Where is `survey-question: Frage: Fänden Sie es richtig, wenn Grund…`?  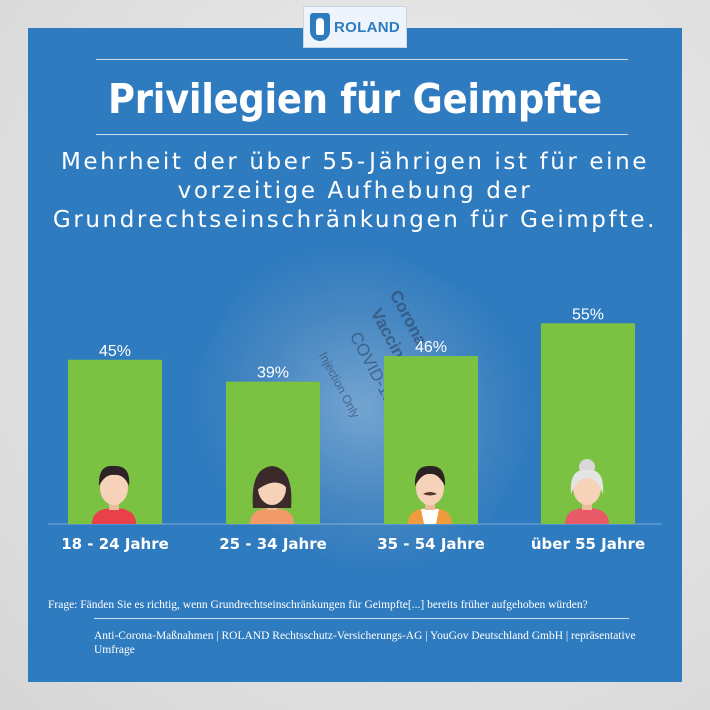
survey-question: Frage: Fänden Sie es richtig, wenn Grund… is located at coordinates (318, 605).